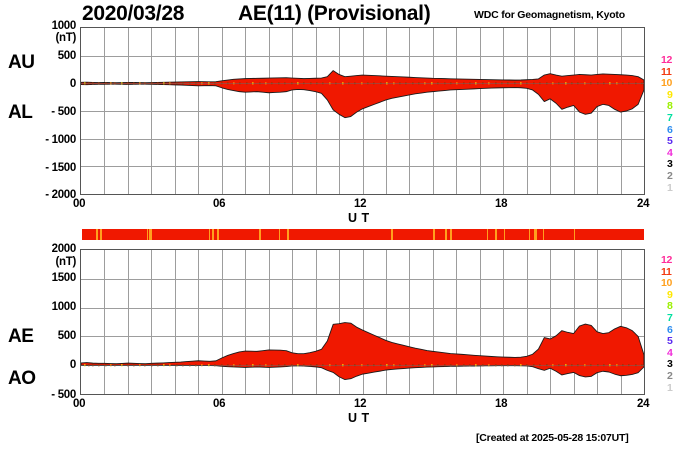 The height and width of the screenshot is (450, 700). I want to click on legend-top-level-4: 4, so click(670, 152).